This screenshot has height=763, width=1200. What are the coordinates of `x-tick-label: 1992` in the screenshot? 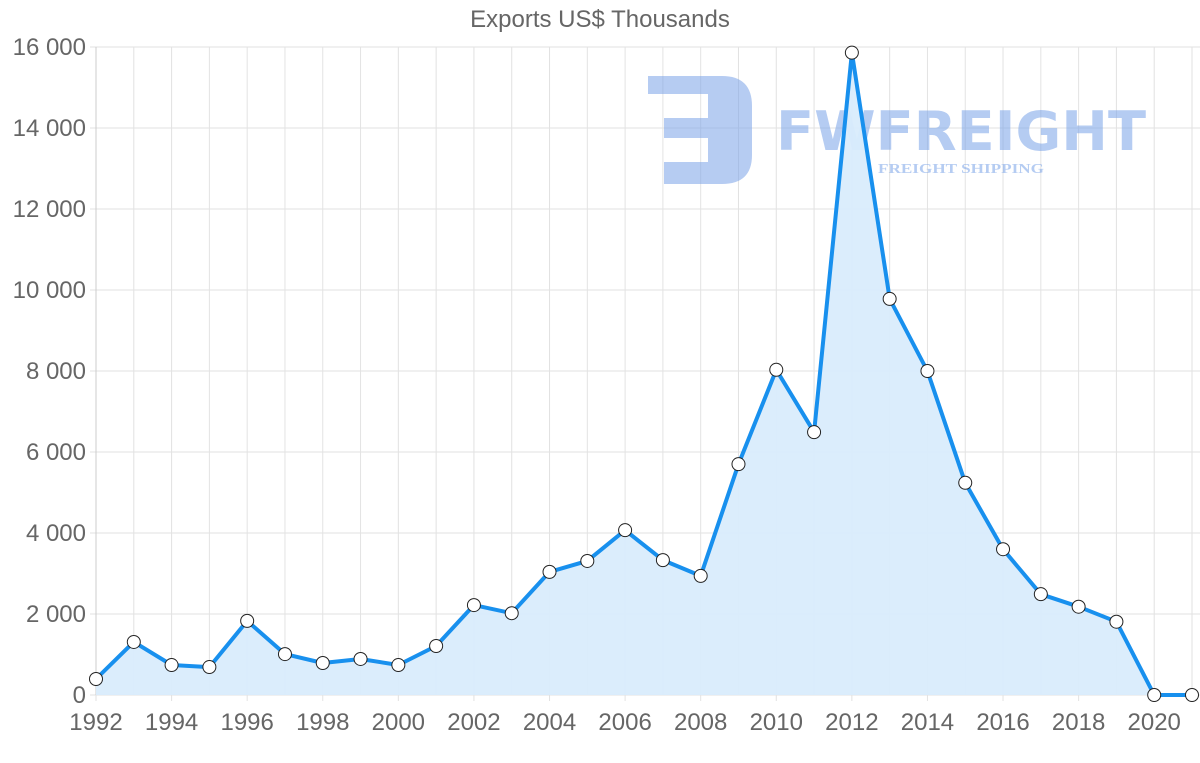 It's located at (95, 722).